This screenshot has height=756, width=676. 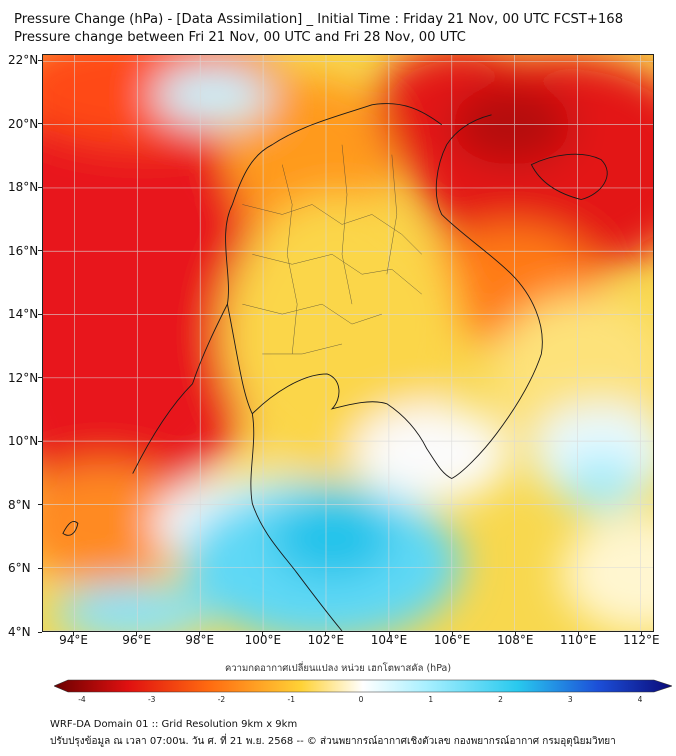 What do you see at coordinates (500, 699) in the screenshot?
I see `colorbar-tick-label: 2` at bounding box center [500, 699].